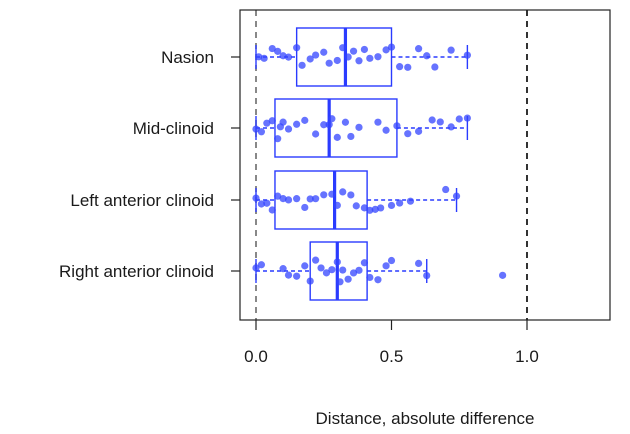 Image resolution: width=630 pixels, height=434 pixels. Describe the element at coordinates (142, 200) in the screenshot. I see `y-tick-label: Left anterior clinoid` at that location.